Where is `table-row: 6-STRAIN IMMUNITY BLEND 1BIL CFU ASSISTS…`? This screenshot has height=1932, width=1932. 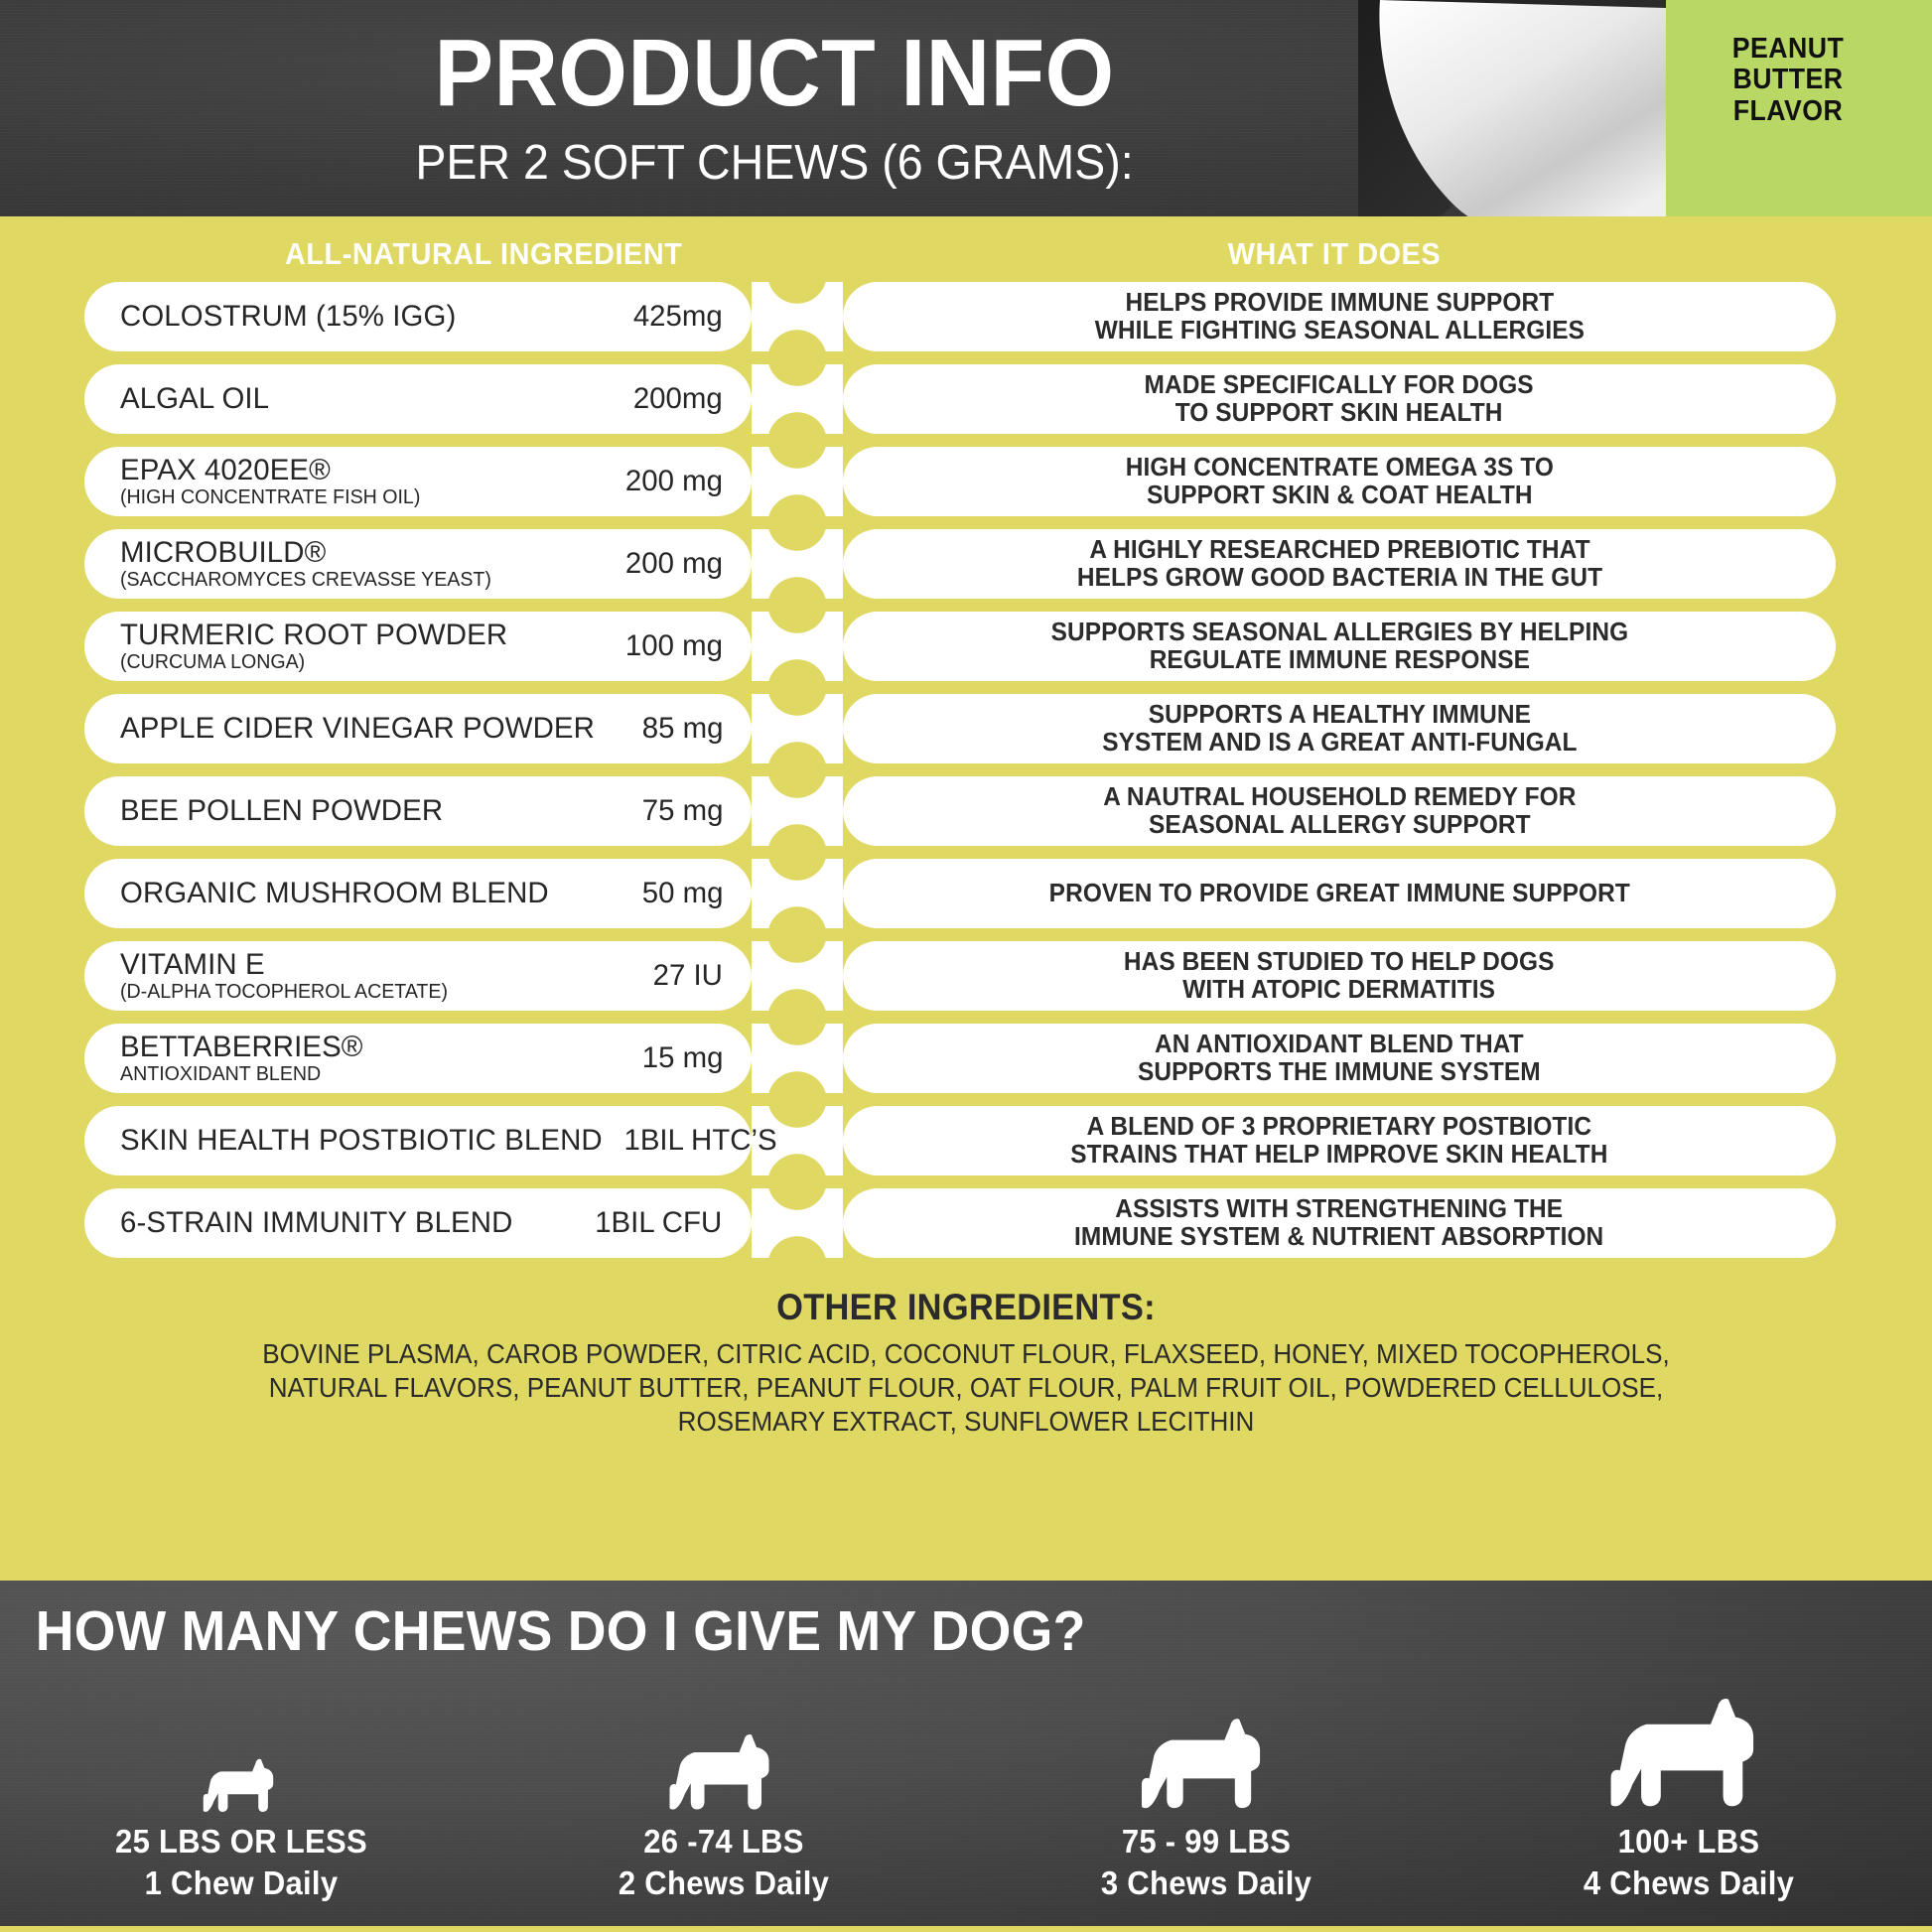
table-row: 6-STRAIN IMMUNITY BLEND 1BIL CFU ASSISTS… is located at coordinates (966, 1223).